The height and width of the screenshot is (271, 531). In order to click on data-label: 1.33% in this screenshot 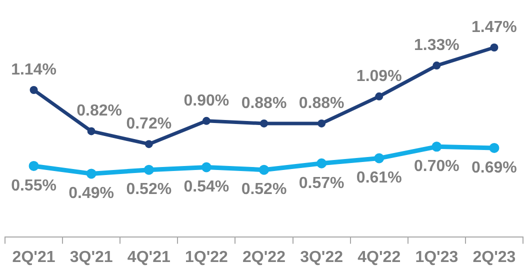, I will do `click(437, 45)`.